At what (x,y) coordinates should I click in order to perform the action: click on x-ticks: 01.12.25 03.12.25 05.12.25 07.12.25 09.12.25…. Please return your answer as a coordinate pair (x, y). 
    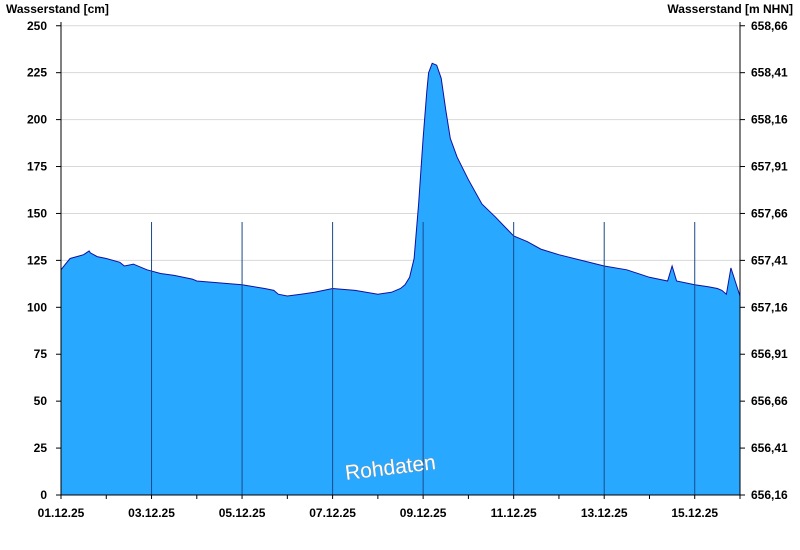
    Looking at the image, I should click on (389, 507).